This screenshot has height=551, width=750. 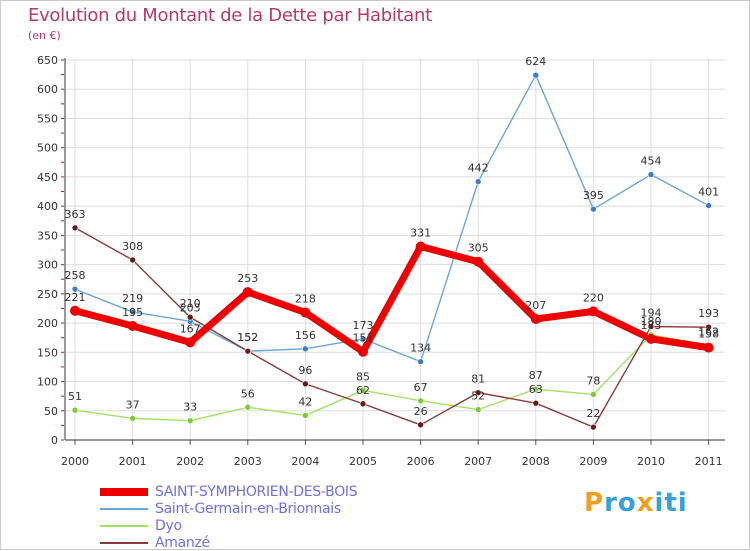 I want to click on proxiti-logo: Proxiti, so click(x=636, y=503).